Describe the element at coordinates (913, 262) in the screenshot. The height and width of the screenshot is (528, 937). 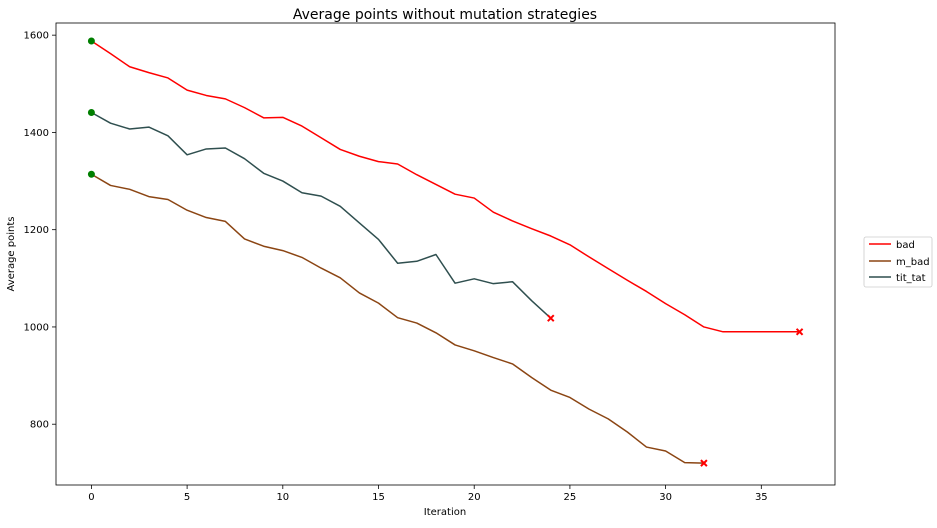
I see `legend-label-m-bad: m_bad` at that location.